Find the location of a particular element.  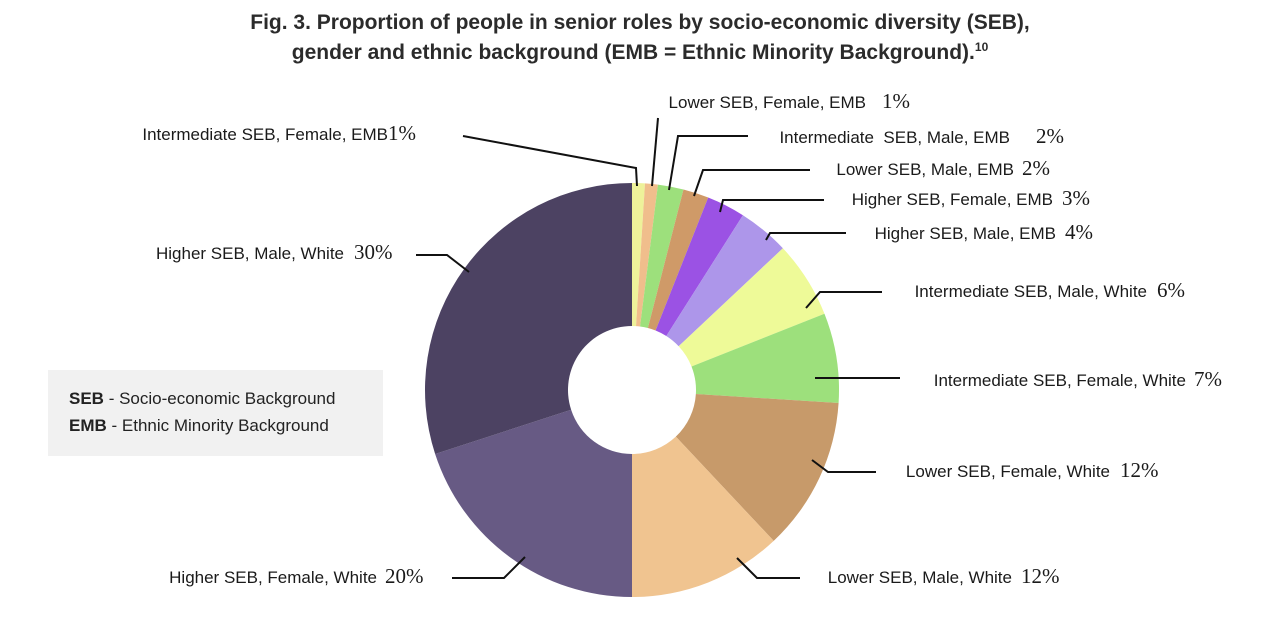

legend-row-seb: SEB - Socio-economic Background is located at coordinates (202, 399).